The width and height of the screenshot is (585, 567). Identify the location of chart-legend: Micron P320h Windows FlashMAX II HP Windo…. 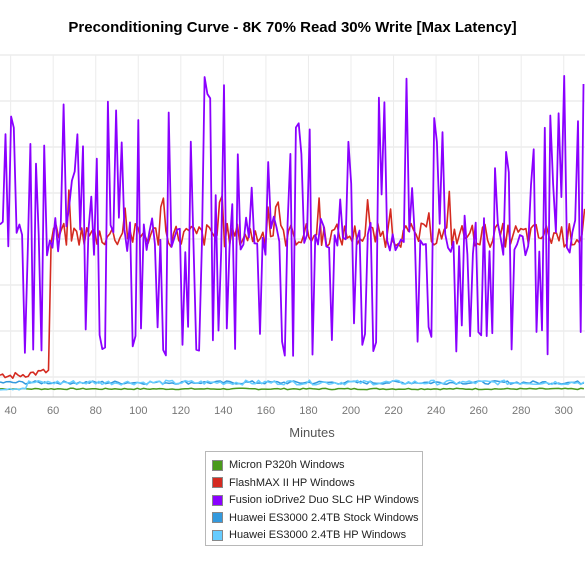
(314, 498).